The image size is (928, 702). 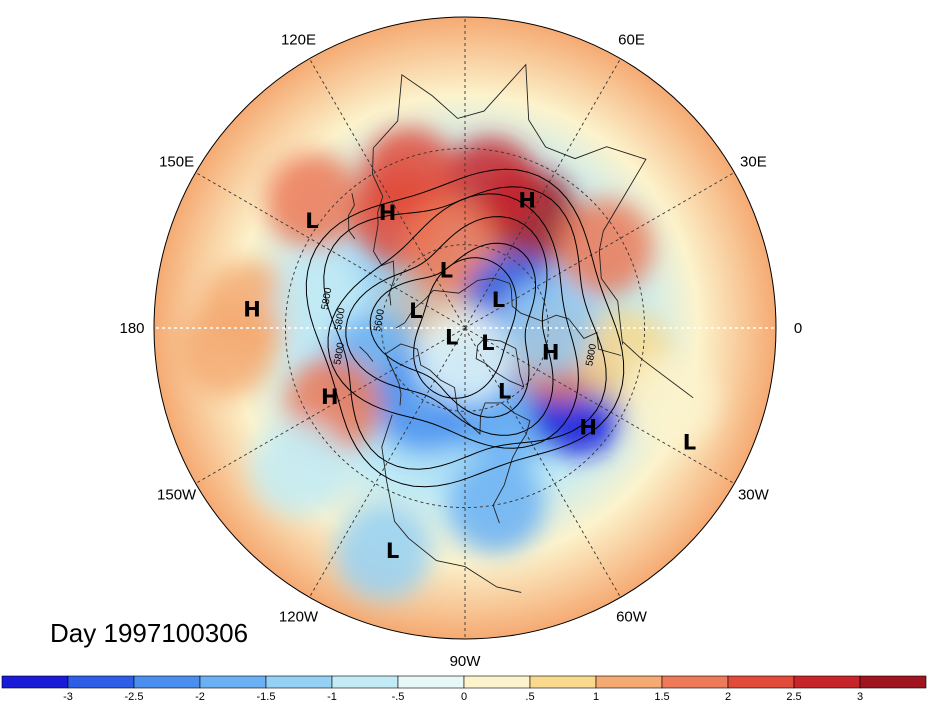 What do you see at coordinates (464, 696) in the screenshot?
I see `colorbar-tick-label: 0` at bounding box center [464, 696].